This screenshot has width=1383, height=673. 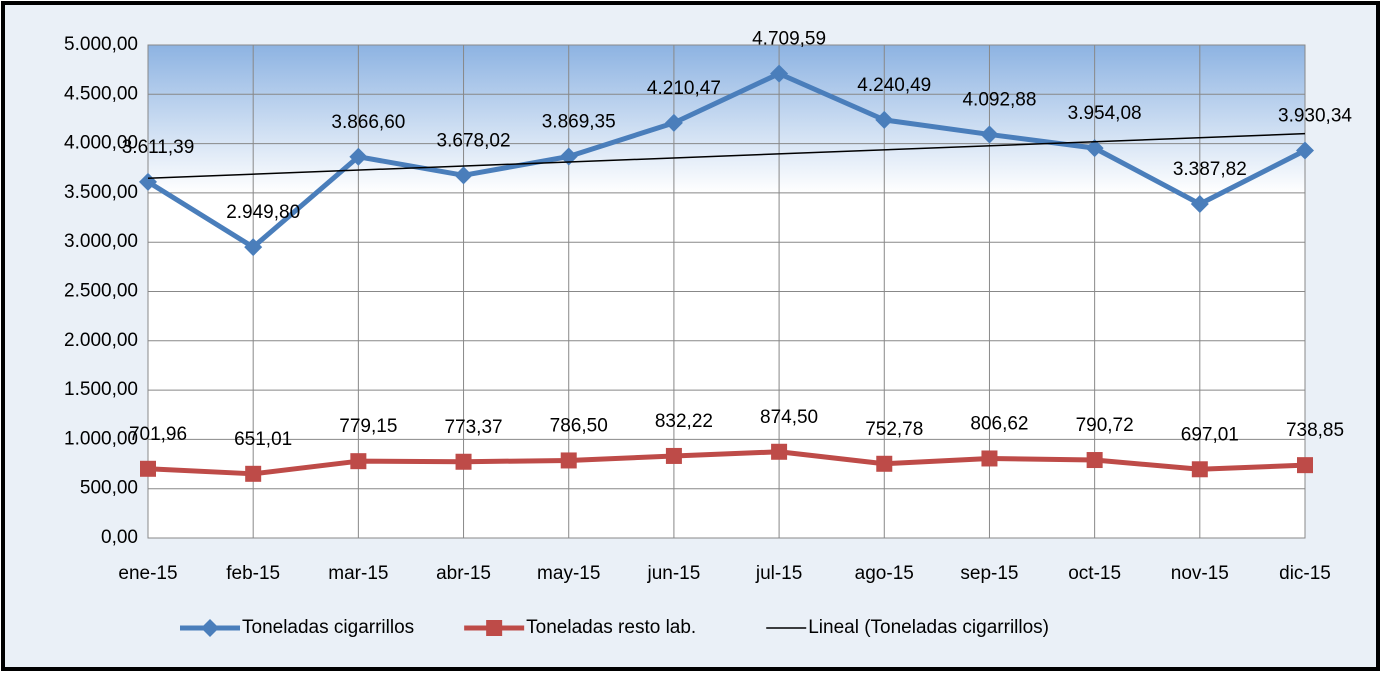 I want to click on trend-line, so click(x=726, y=155).